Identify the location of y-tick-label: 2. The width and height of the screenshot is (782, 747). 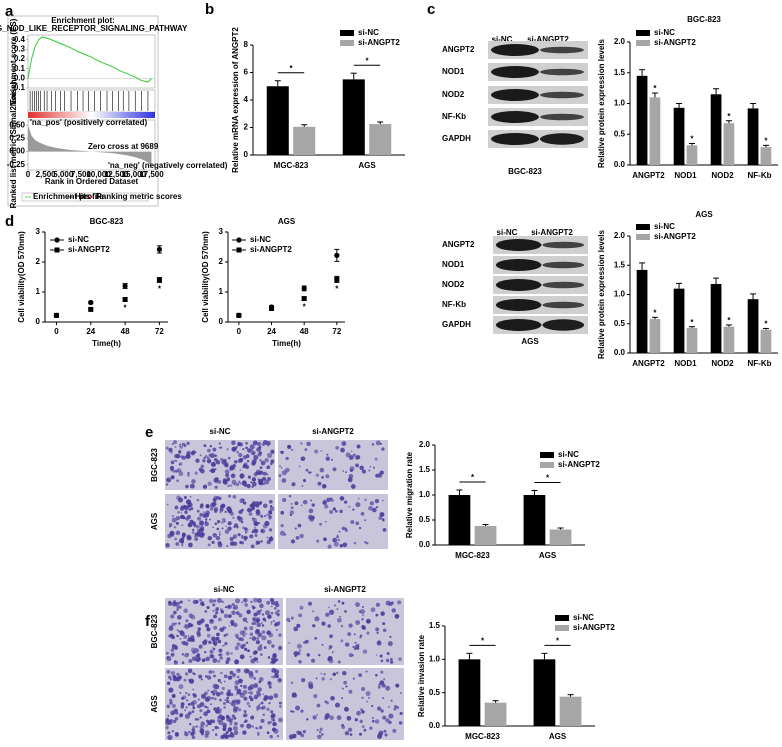
(221, 261).